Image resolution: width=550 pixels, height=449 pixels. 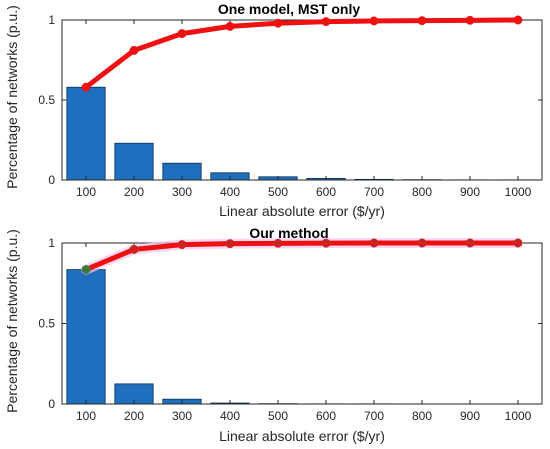 I want to click on chart-title: One model, MST only, so click(x=289, y=9).